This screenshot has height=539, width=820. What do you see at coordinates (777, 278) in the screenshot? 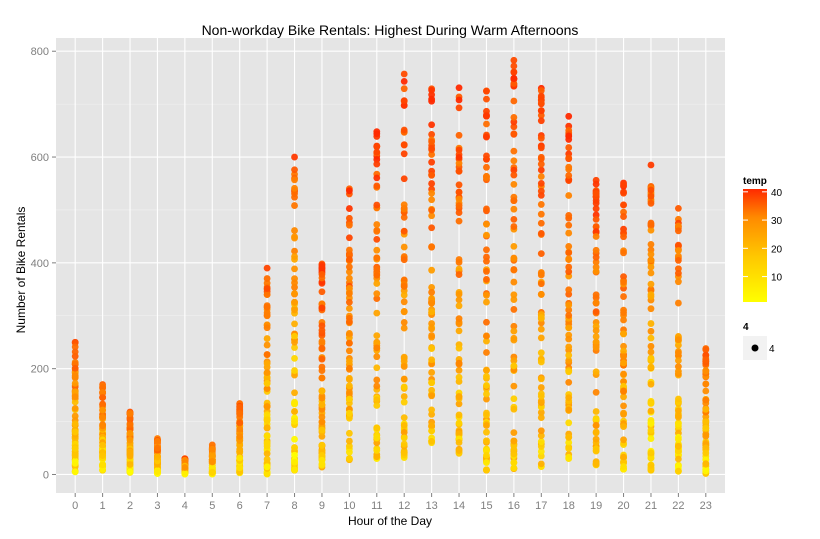
I see `legend-tick-label: 10` at bounding box center [777, 278].